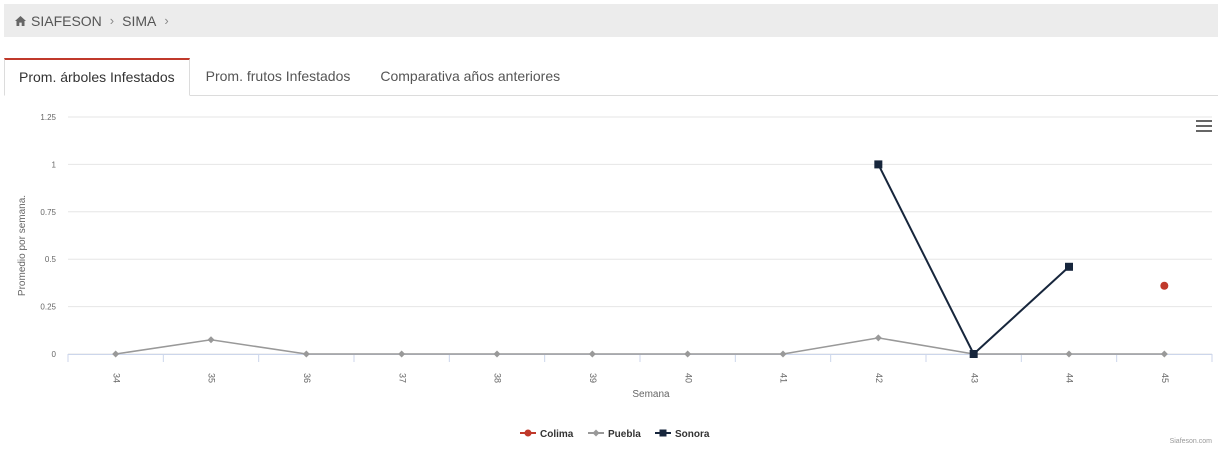  I want to click on y-tick-label: 0.25, so click(48, 307).